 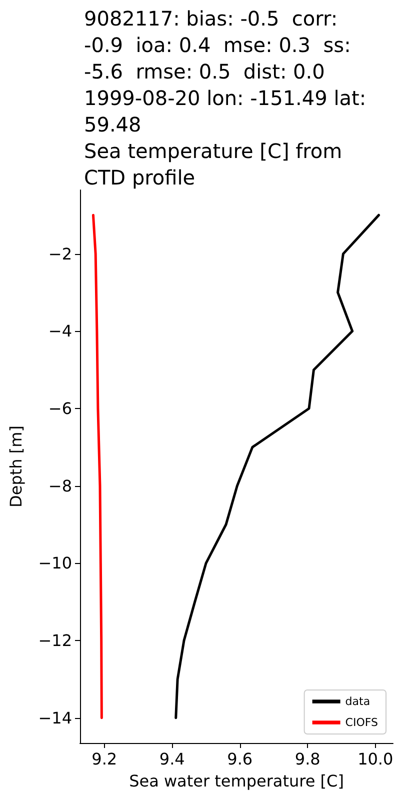 What do you see at coordinates (55, 563) in the screenshot?
I see `y-tick-label: −10` at bounding box center [55, 563].